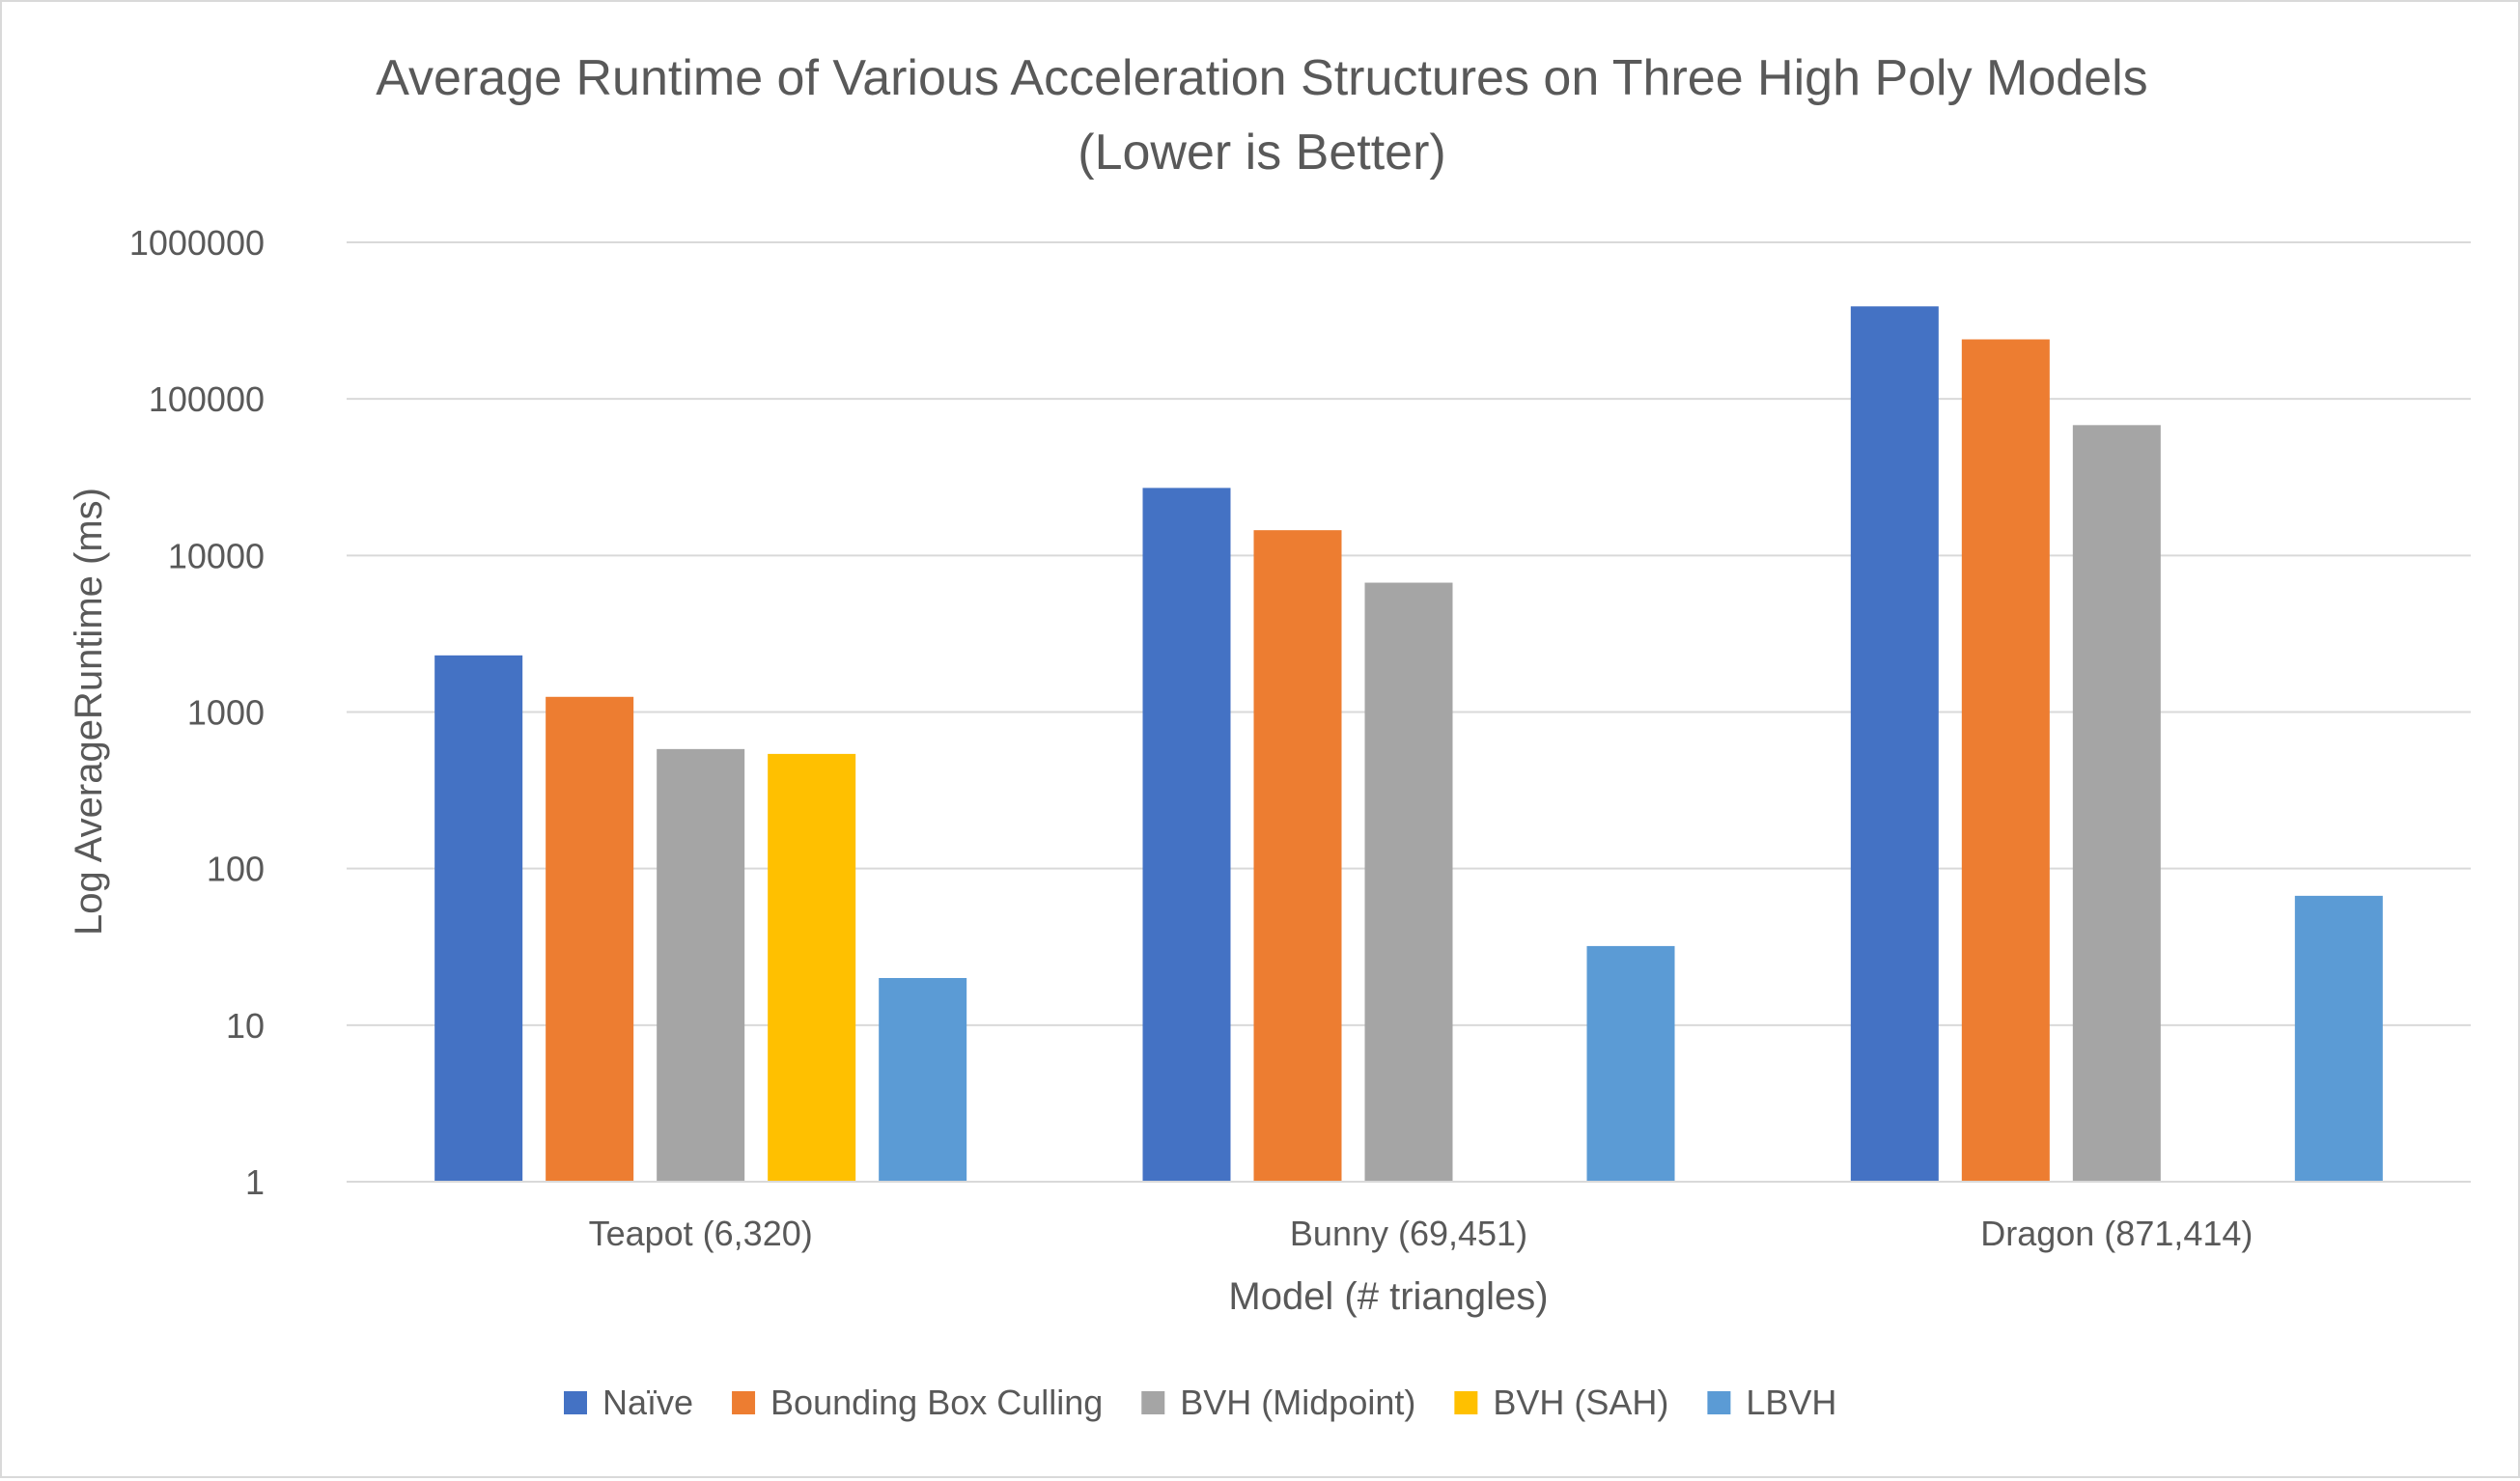 The width and height of the screenshot is (2520, 1481). What do you see at coordinates (648, 1402) in the screenshot?
I see `legend-label: Naïve` at bounding box center [648, 1402].